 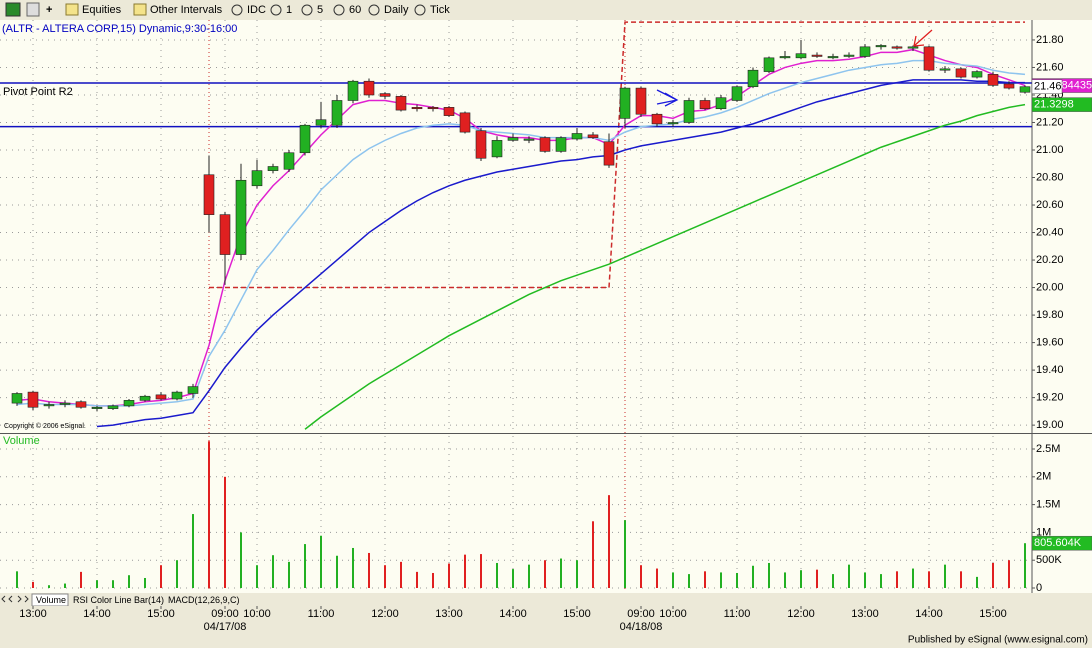 I want to click on x-tick-label: 14:00, so click(x=513, y=614).